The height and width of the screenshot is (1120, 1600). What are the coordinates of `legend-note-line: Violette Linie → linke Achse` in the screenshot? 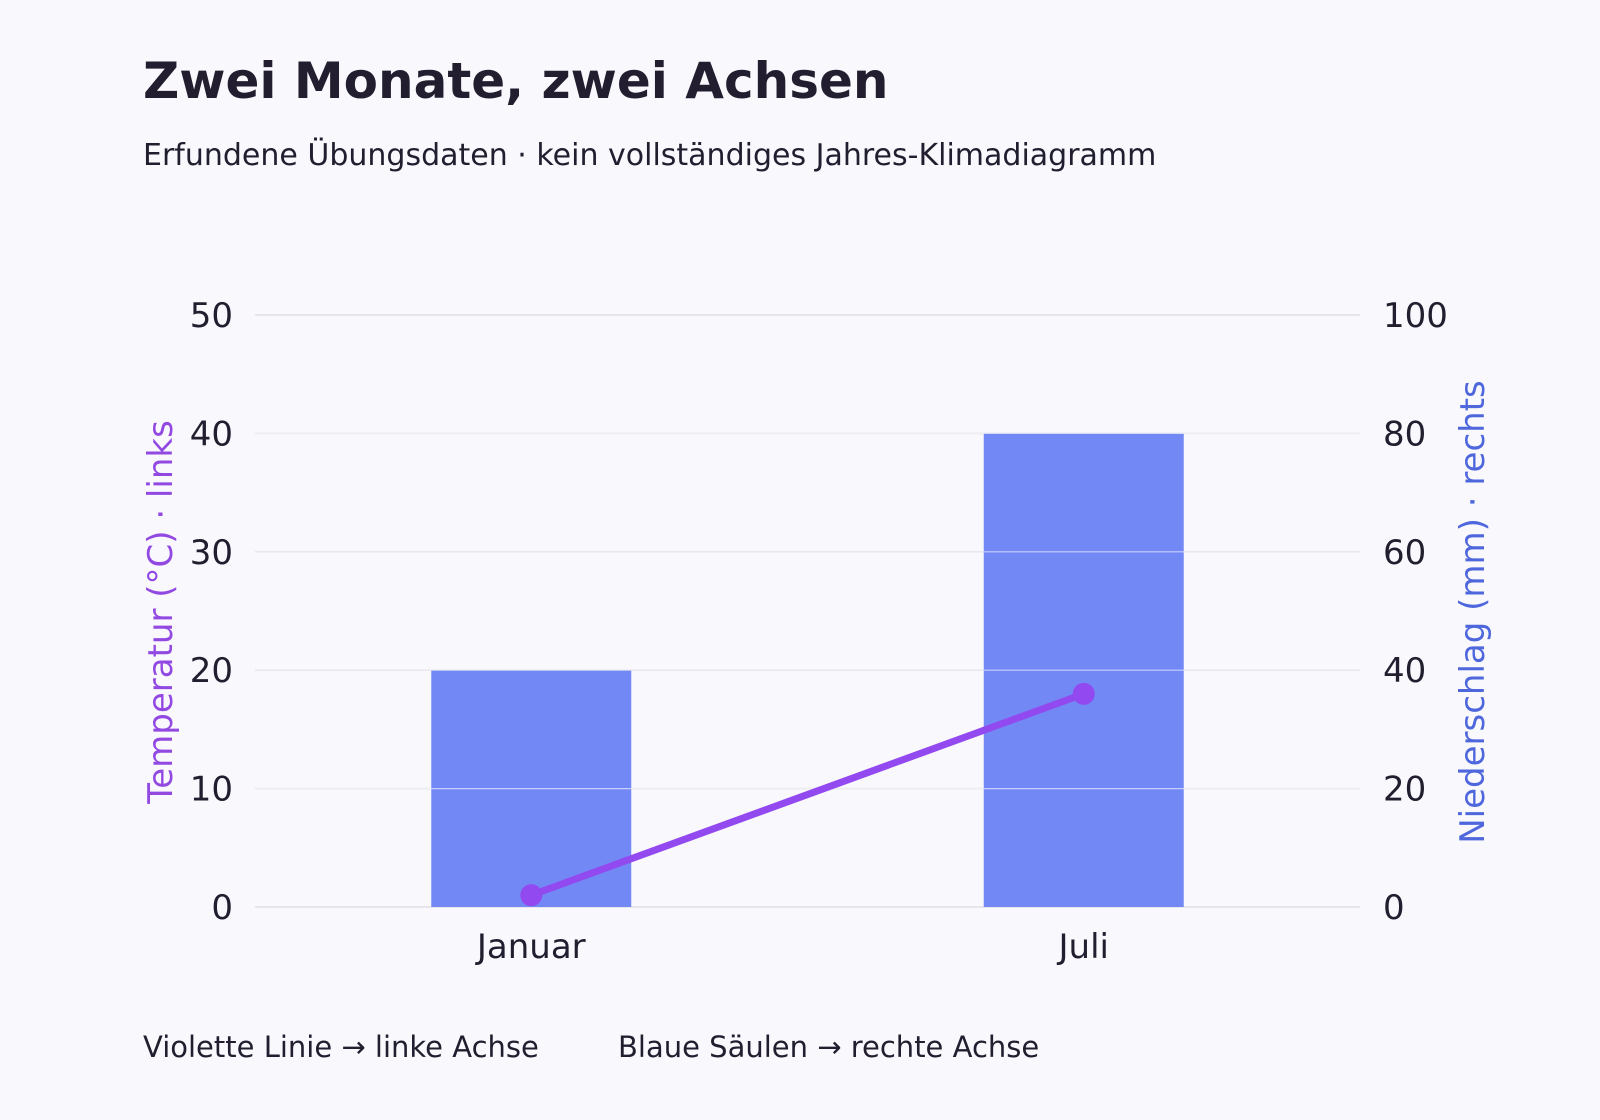 It's located at (341, 1047).